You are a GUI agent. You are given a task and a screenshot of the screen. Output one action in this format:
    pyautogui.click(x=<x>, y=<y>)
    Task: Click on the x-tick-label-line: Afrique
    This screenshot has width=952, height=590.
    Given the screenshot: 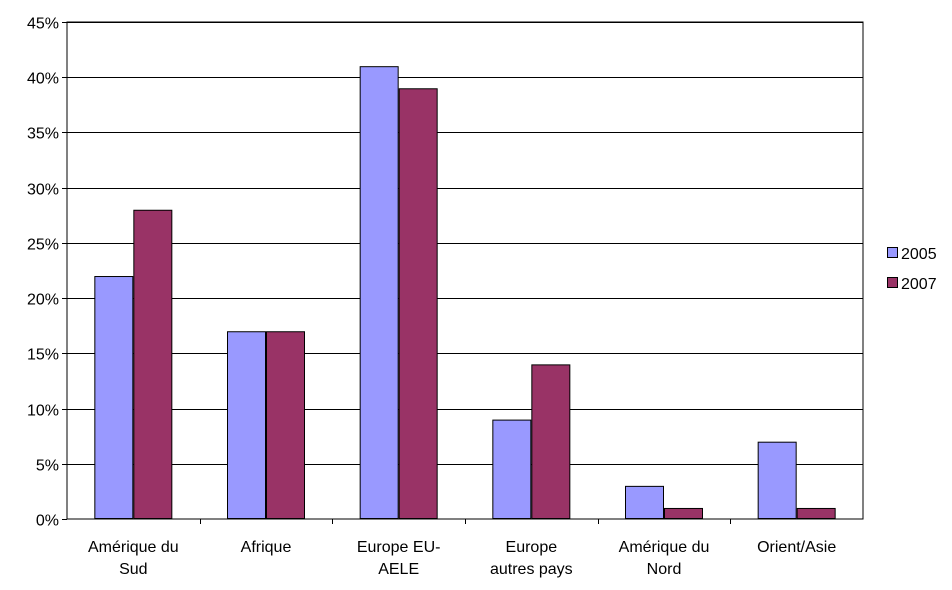 What is the action you would take?
    pyautogui.click(x=266, y=547)
    